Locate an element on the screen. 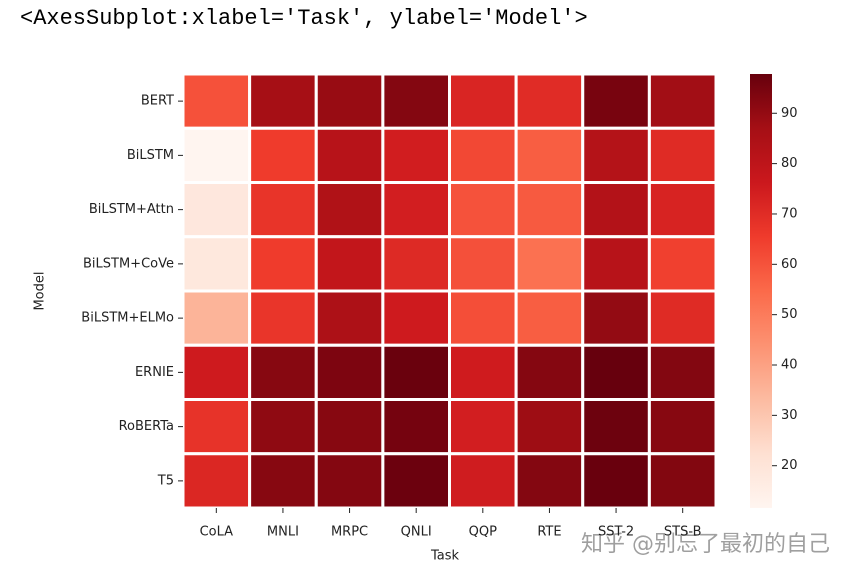  colorbar-tick-label: 80 is located at coordinates (789, 163).